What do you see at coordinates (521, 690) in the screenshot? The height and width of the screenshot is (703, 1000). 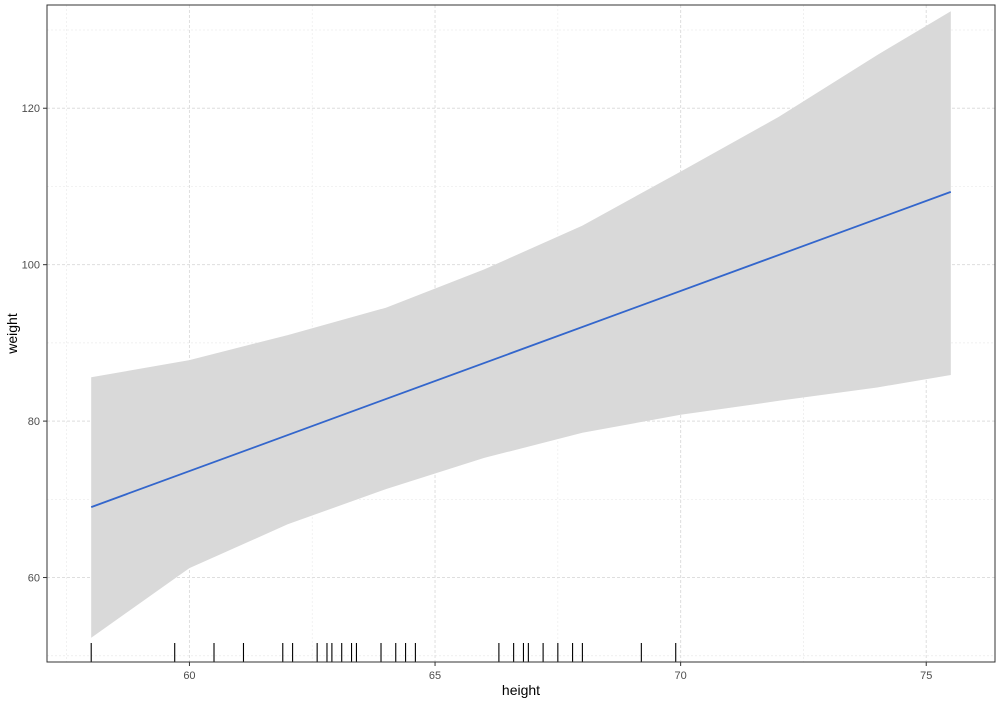 I see `x-axis-title: height` at bounding box center [521, 690].